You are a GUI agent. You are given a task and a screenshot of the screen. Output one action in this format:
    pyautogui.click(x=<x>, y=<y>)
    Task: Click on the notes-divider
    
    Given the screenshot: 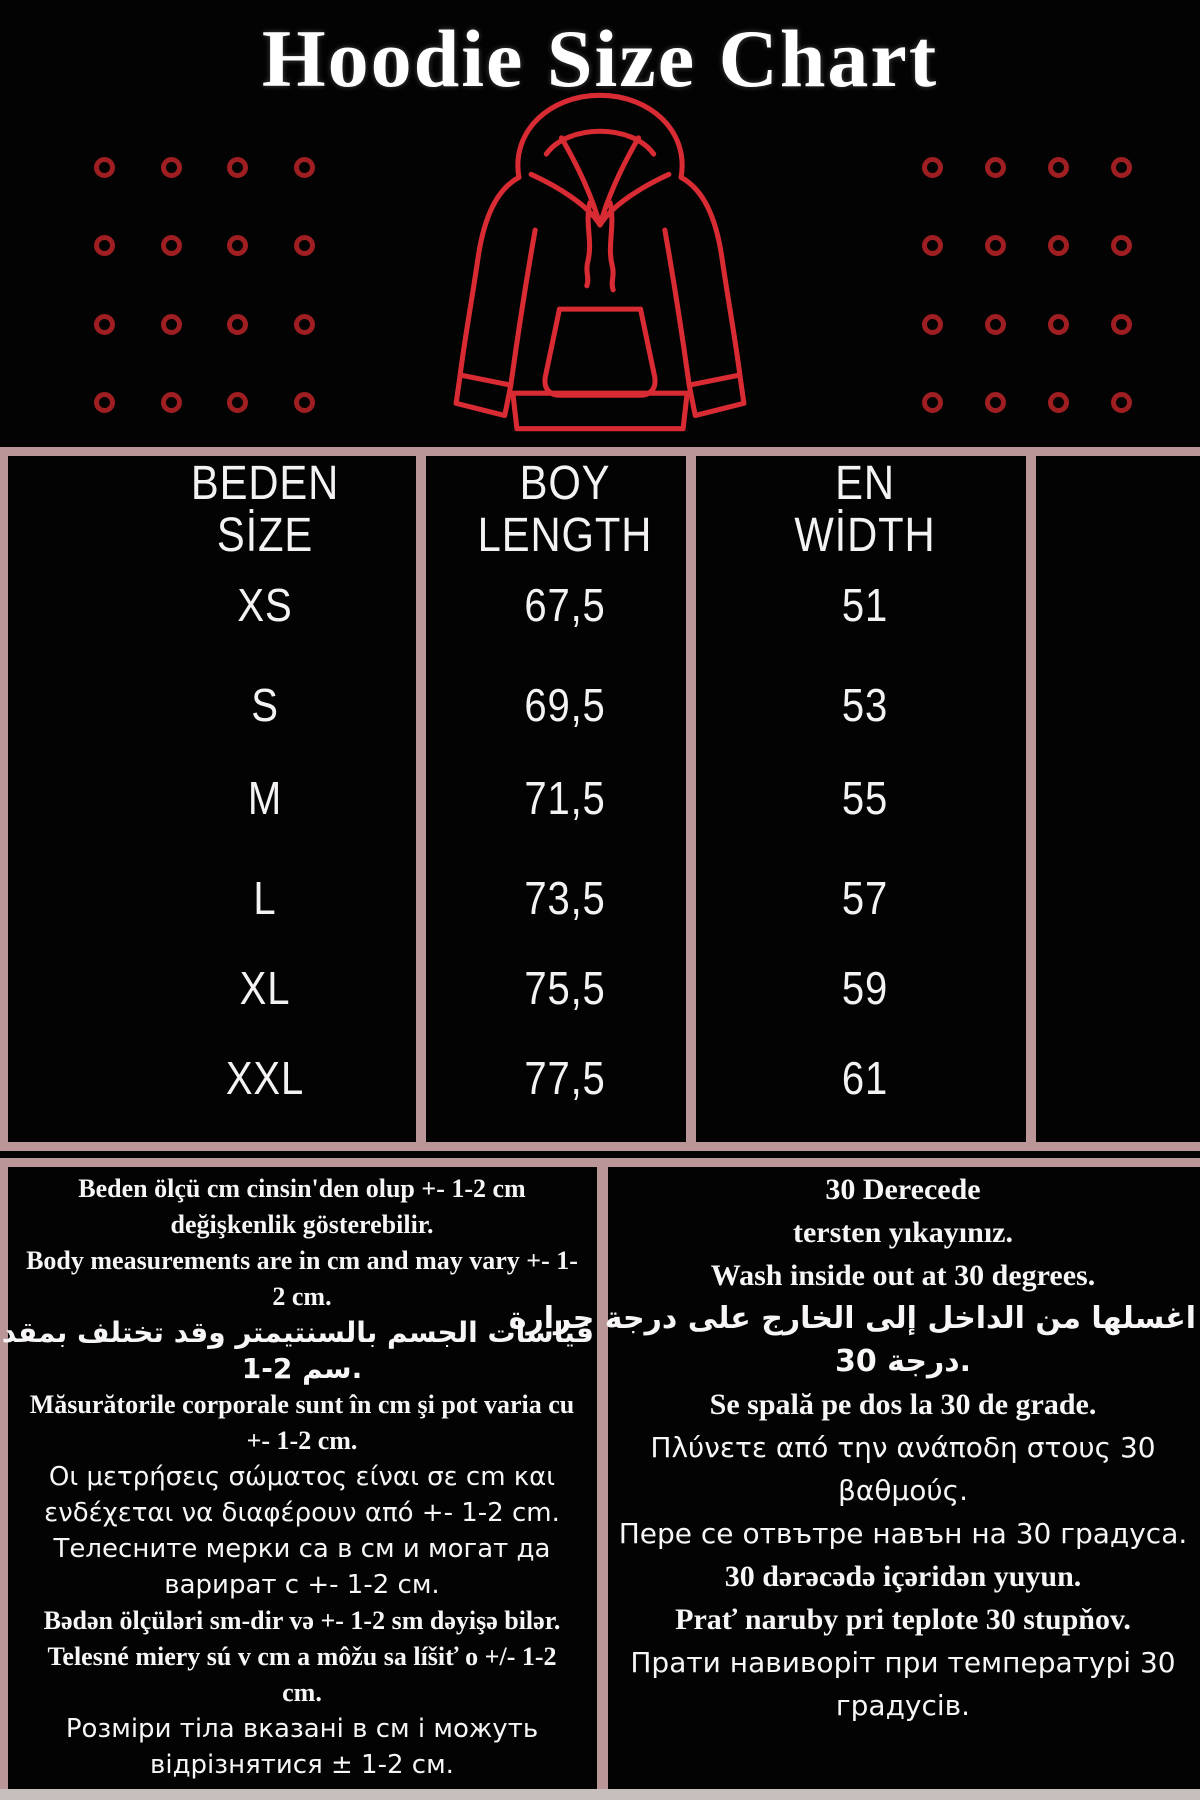 What is the action you would take?
    pyautogui.click(x=602, y=1479)
    